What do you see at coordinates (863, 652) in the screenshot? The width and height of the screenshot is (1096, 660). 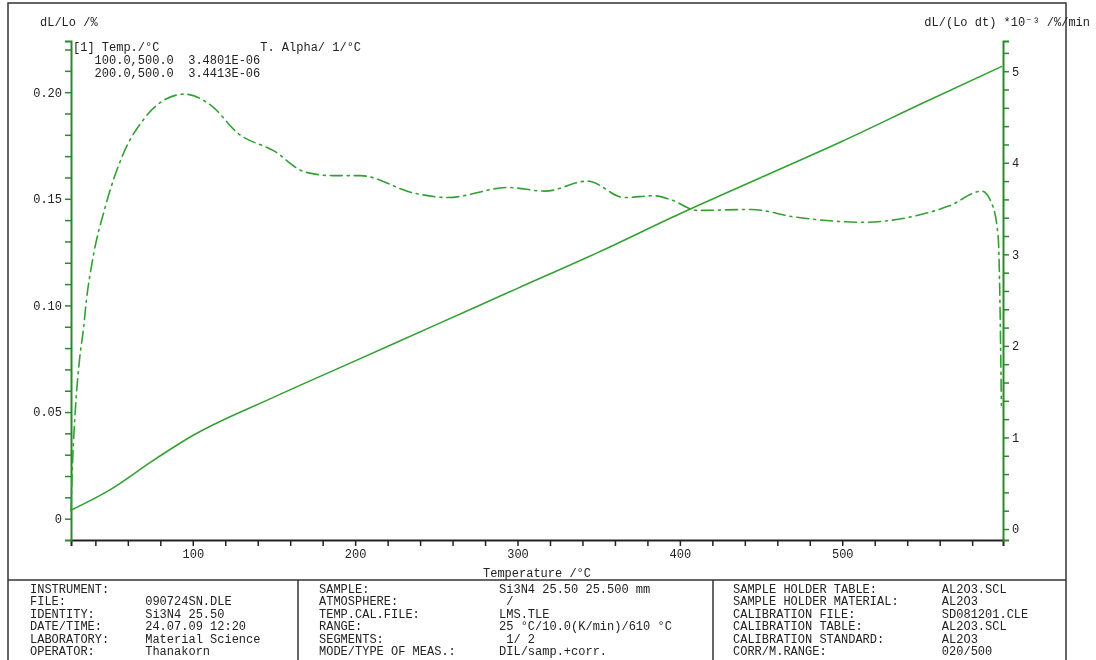 I see `text: CORR/M.RANGE: 020/500` at bounding box center [863, 652].